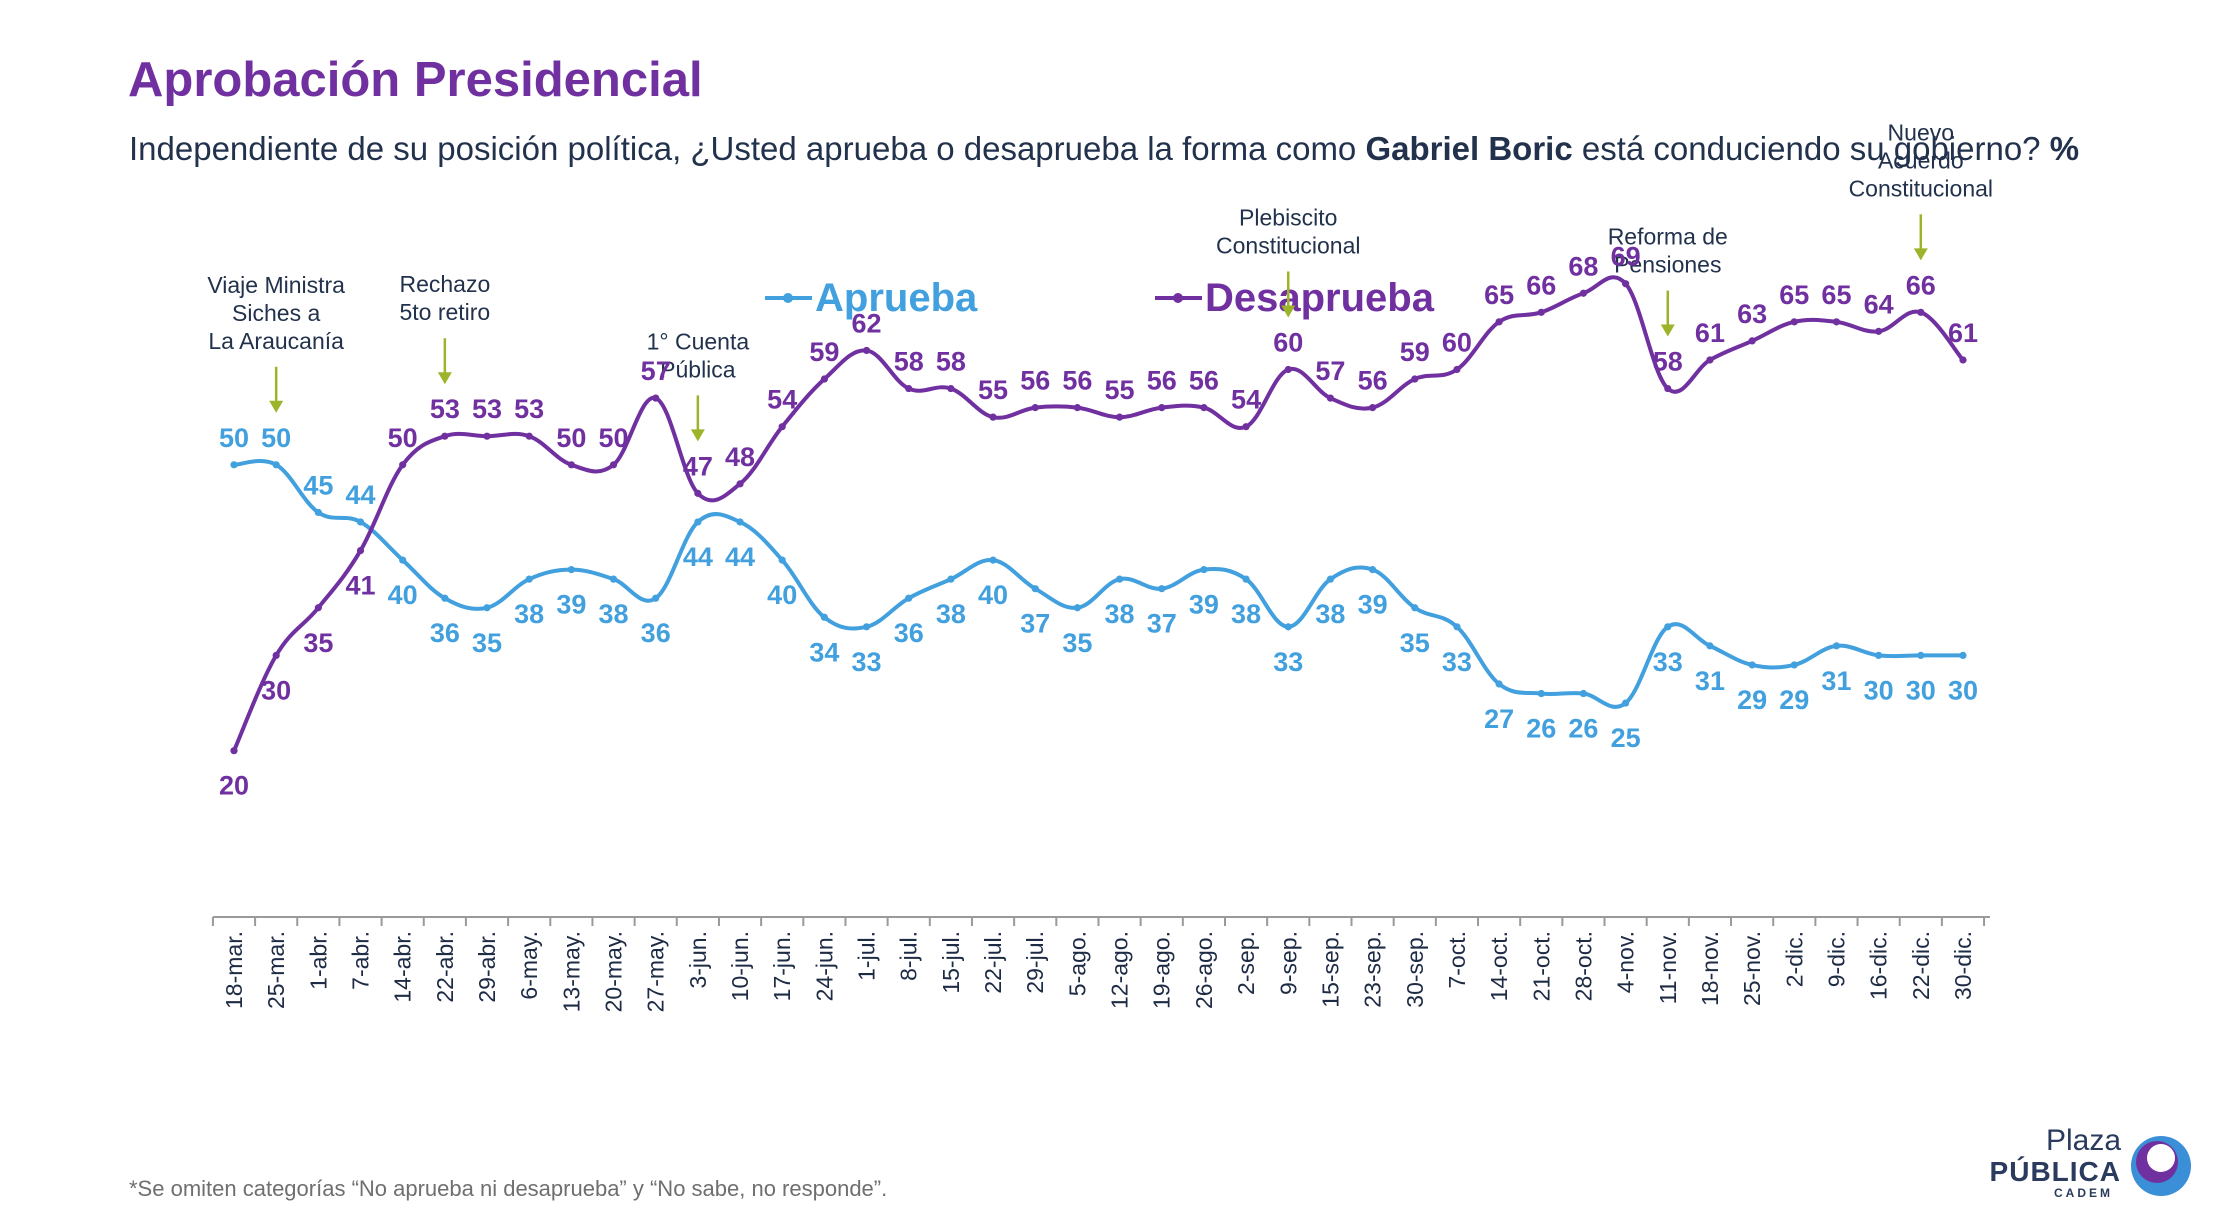 The height and width of the screenshot is (1231, 2239). I want to click on x-tick-label: 7-abr., so click(361, 960).